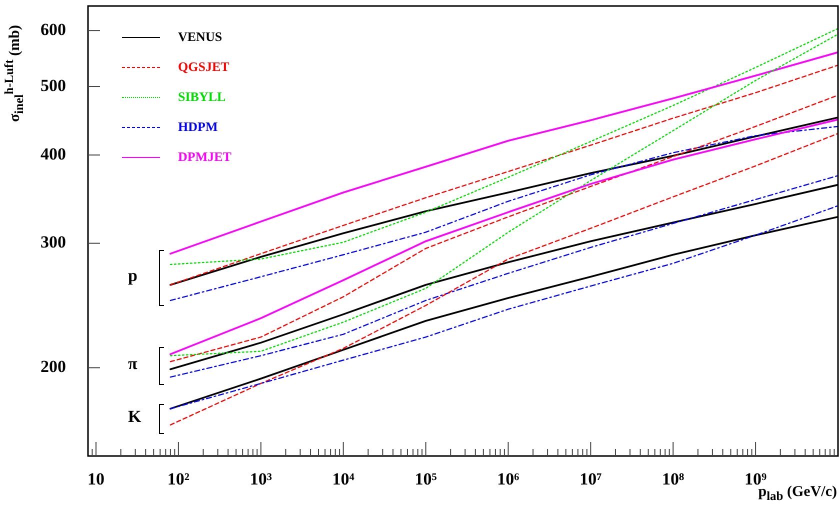 This screenshot has height=511, width=839. I want to click on x-tick-label: 10⁷, so click(591, 479).